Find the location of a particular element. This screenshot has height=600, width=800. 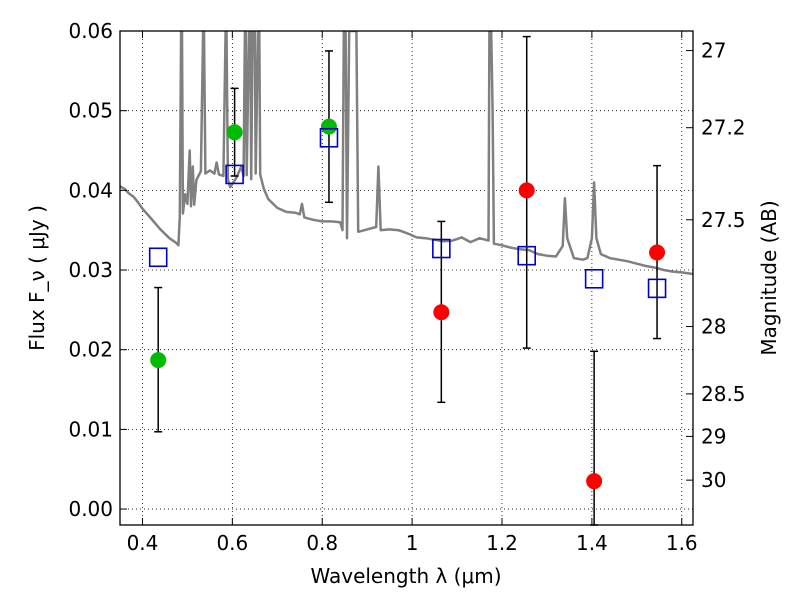

x-tick-label: 1.4 is located at coordinates (592, 543).